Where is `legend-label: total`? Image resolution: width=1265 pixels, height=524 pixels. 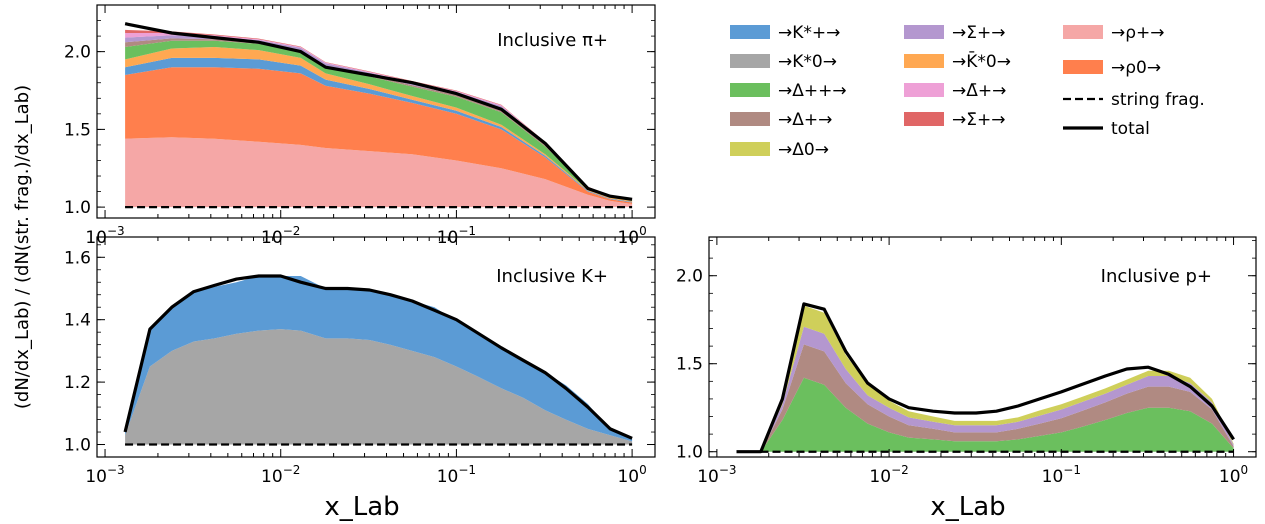
legend-label: total is located at coordinates (1130, 129).